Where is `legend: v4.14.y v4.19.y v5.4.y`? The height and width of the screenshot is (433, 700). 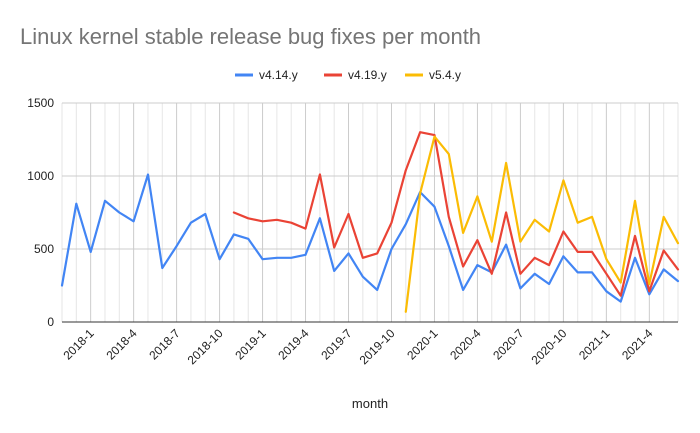
legend: v4.14.y v4.19.y v5.4.y is located at coordinates (348, 75).